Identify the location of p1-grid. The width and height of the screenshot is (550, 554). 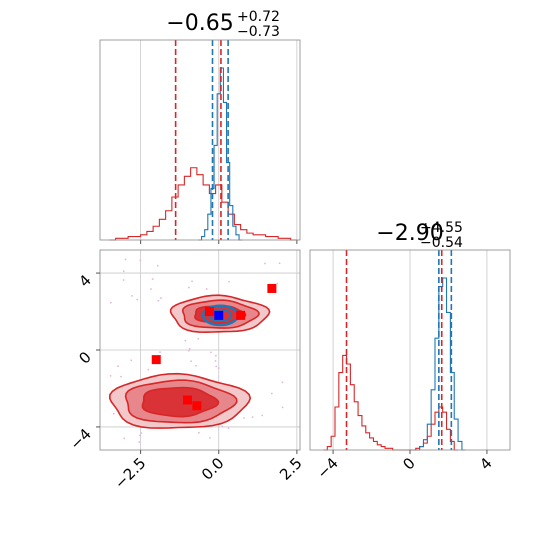
(219, 142).